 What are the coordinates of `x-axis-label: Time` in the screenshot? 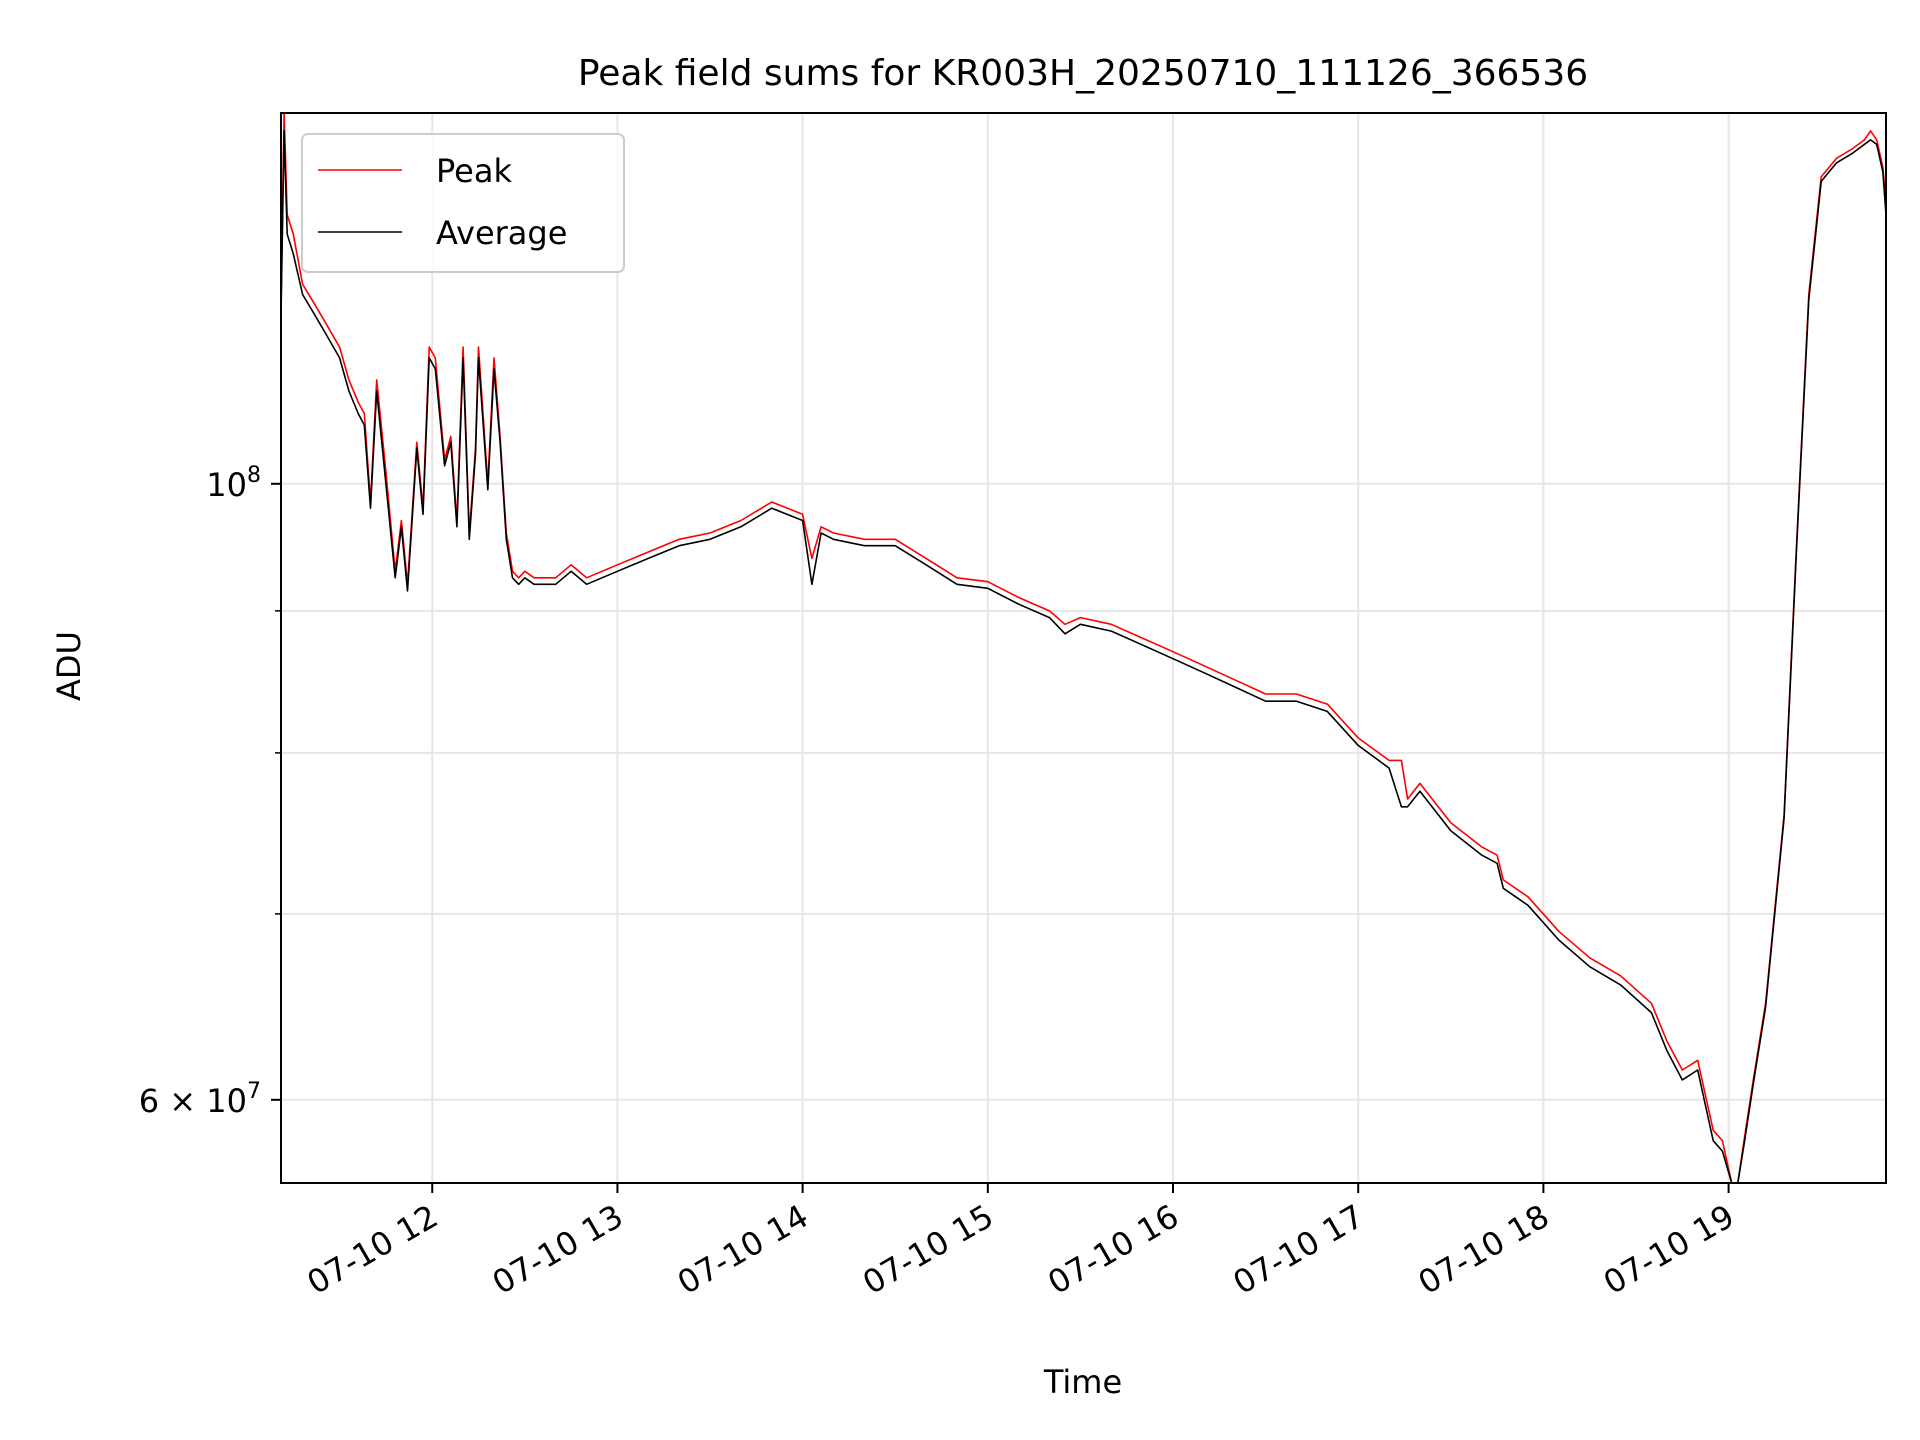 It's located at (1082, 1382).